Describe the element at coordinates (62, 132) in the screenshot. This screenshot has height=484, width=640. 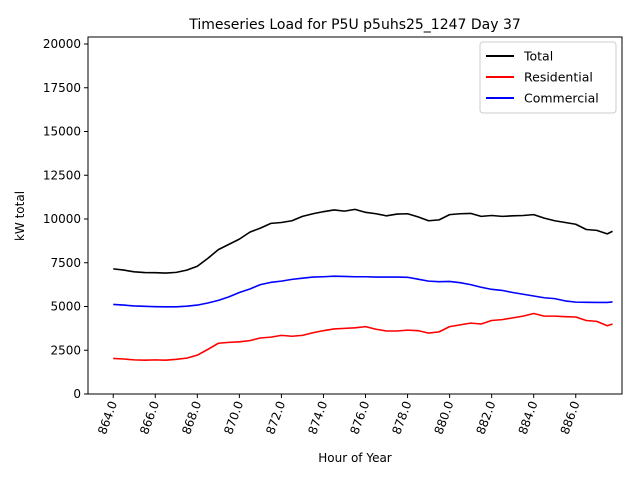
I see `y-tick-label: 15000` at that location.